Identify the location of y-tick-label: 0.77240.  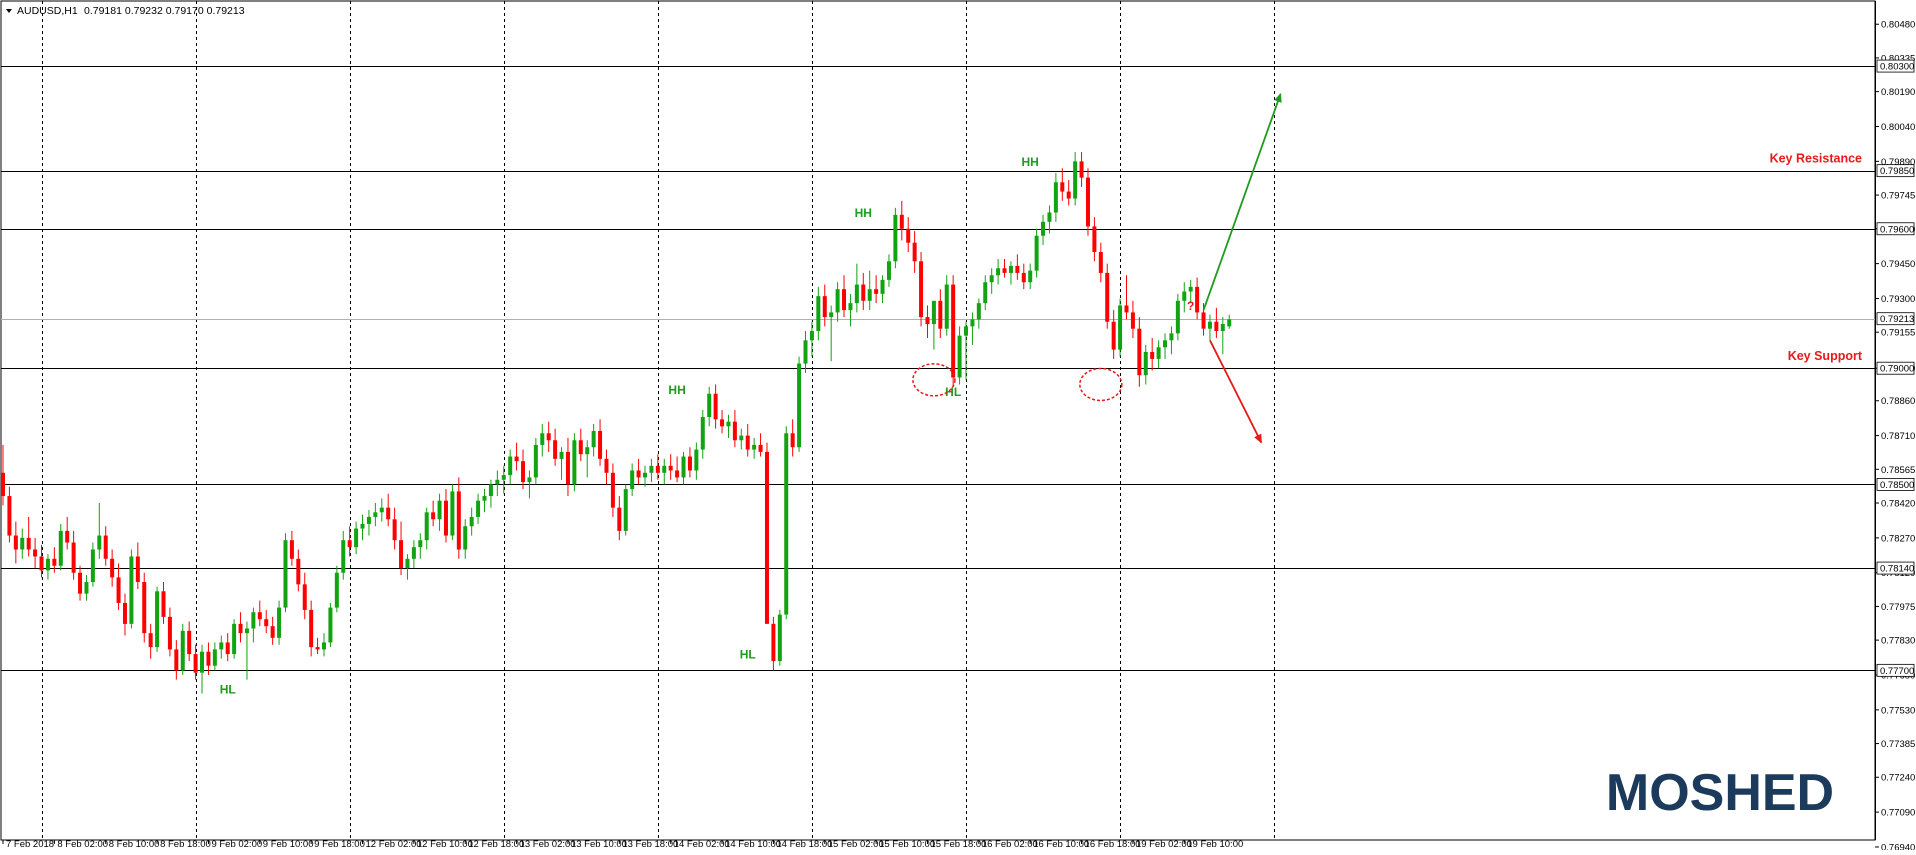
(1898, 778).